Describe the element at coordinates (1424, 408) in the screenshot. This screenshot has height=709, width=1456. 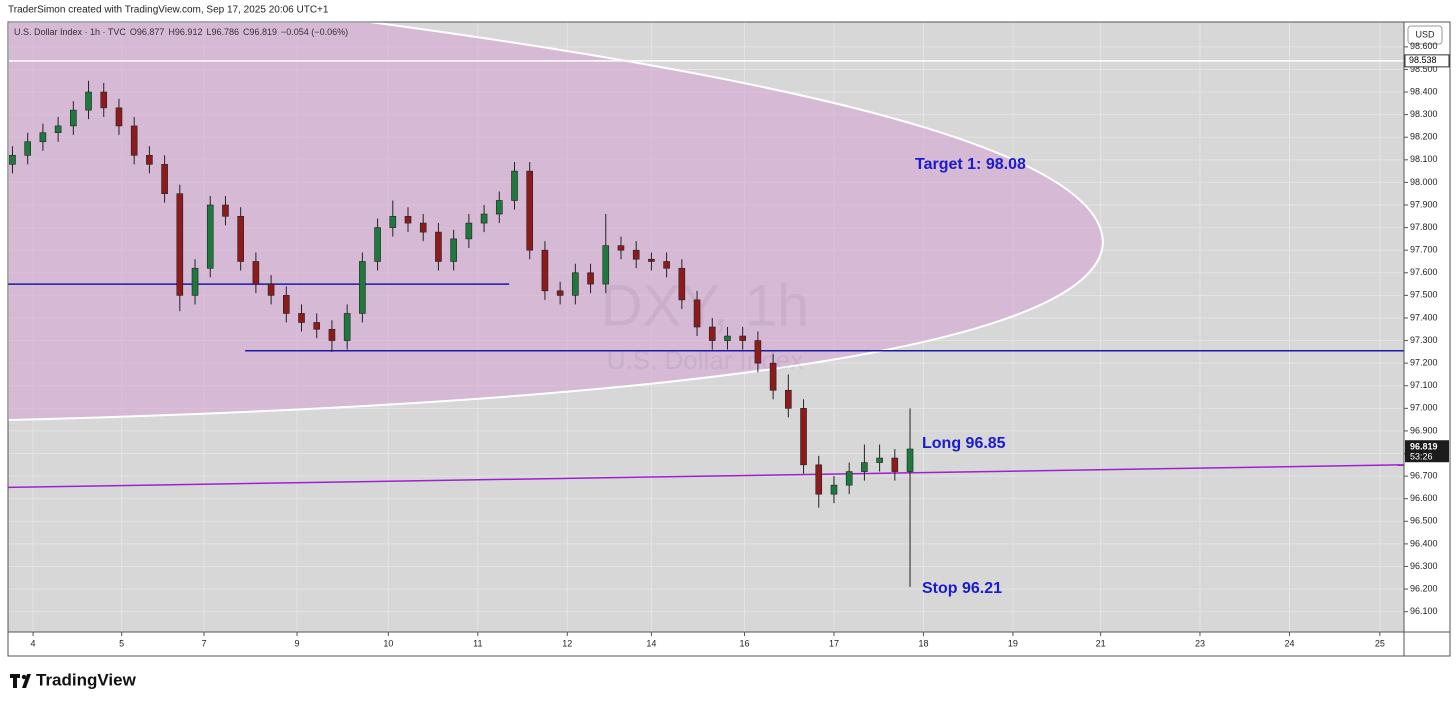
I see `y-tick-label: 97.000` at that location.